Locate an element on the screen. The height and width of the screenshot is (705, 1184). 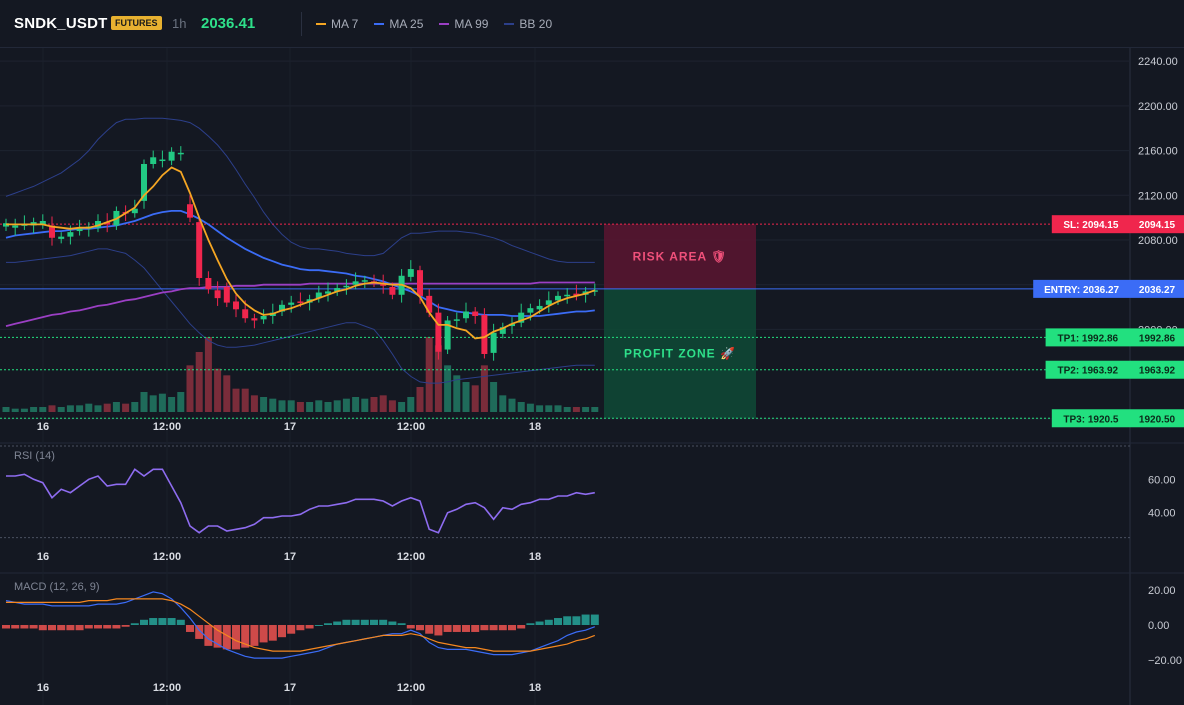
stop-loss-axis-tag is located at coordinates (1157, 224).